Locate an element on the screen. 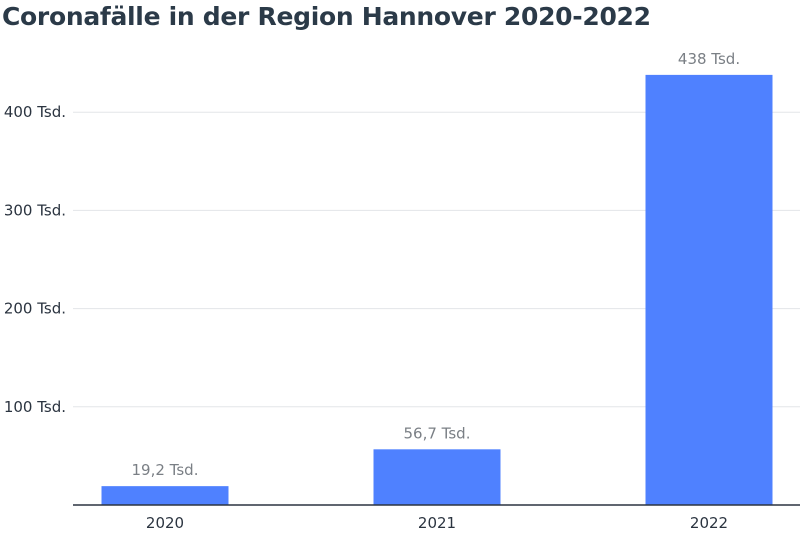  data-label-2021: 56,7 Tsd. is located at coordinates (437, 433).